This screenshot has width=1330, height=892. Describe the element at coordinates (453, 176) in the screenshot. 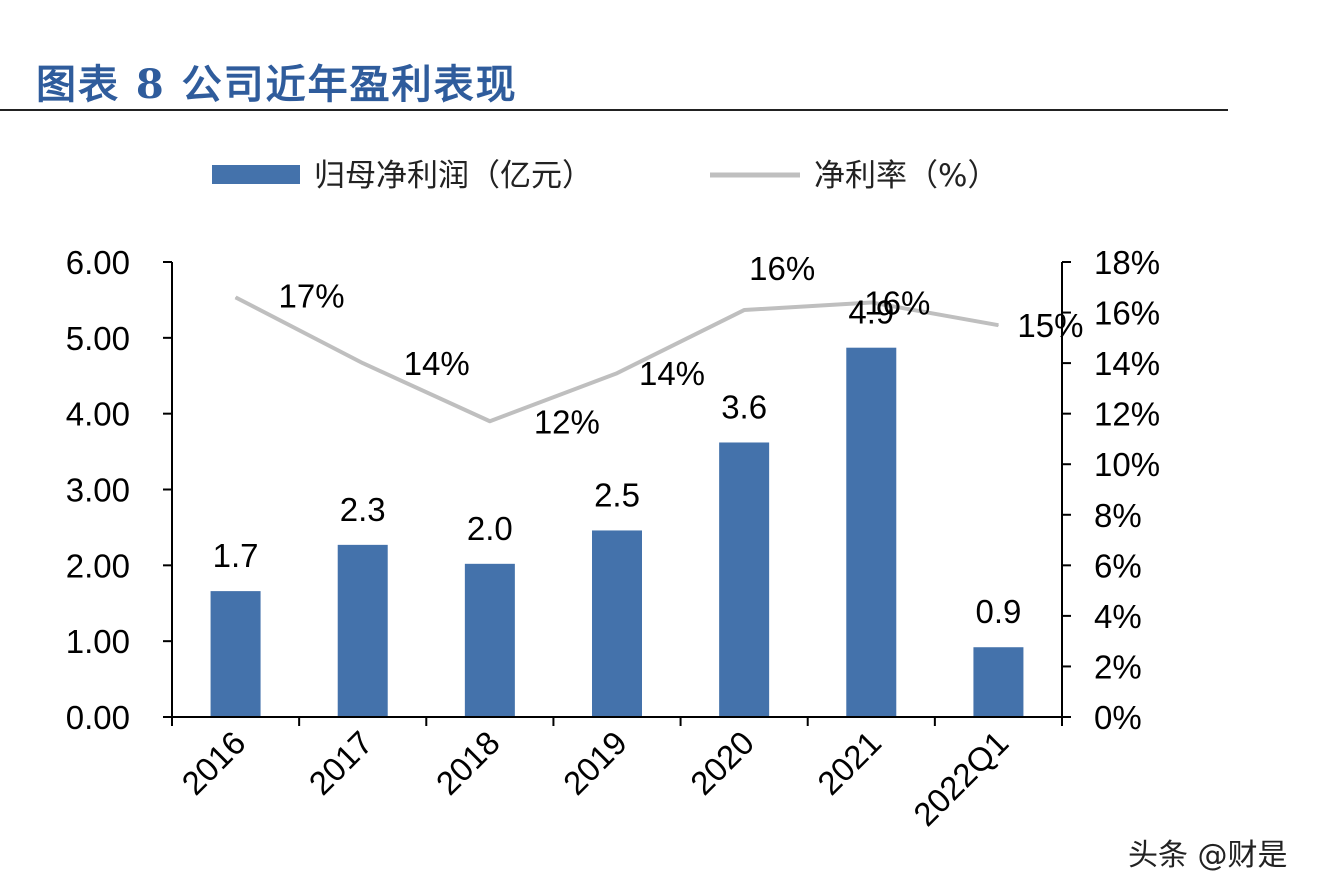

I see `legend-bar-label: 归母净利润（亿元）` at that location.